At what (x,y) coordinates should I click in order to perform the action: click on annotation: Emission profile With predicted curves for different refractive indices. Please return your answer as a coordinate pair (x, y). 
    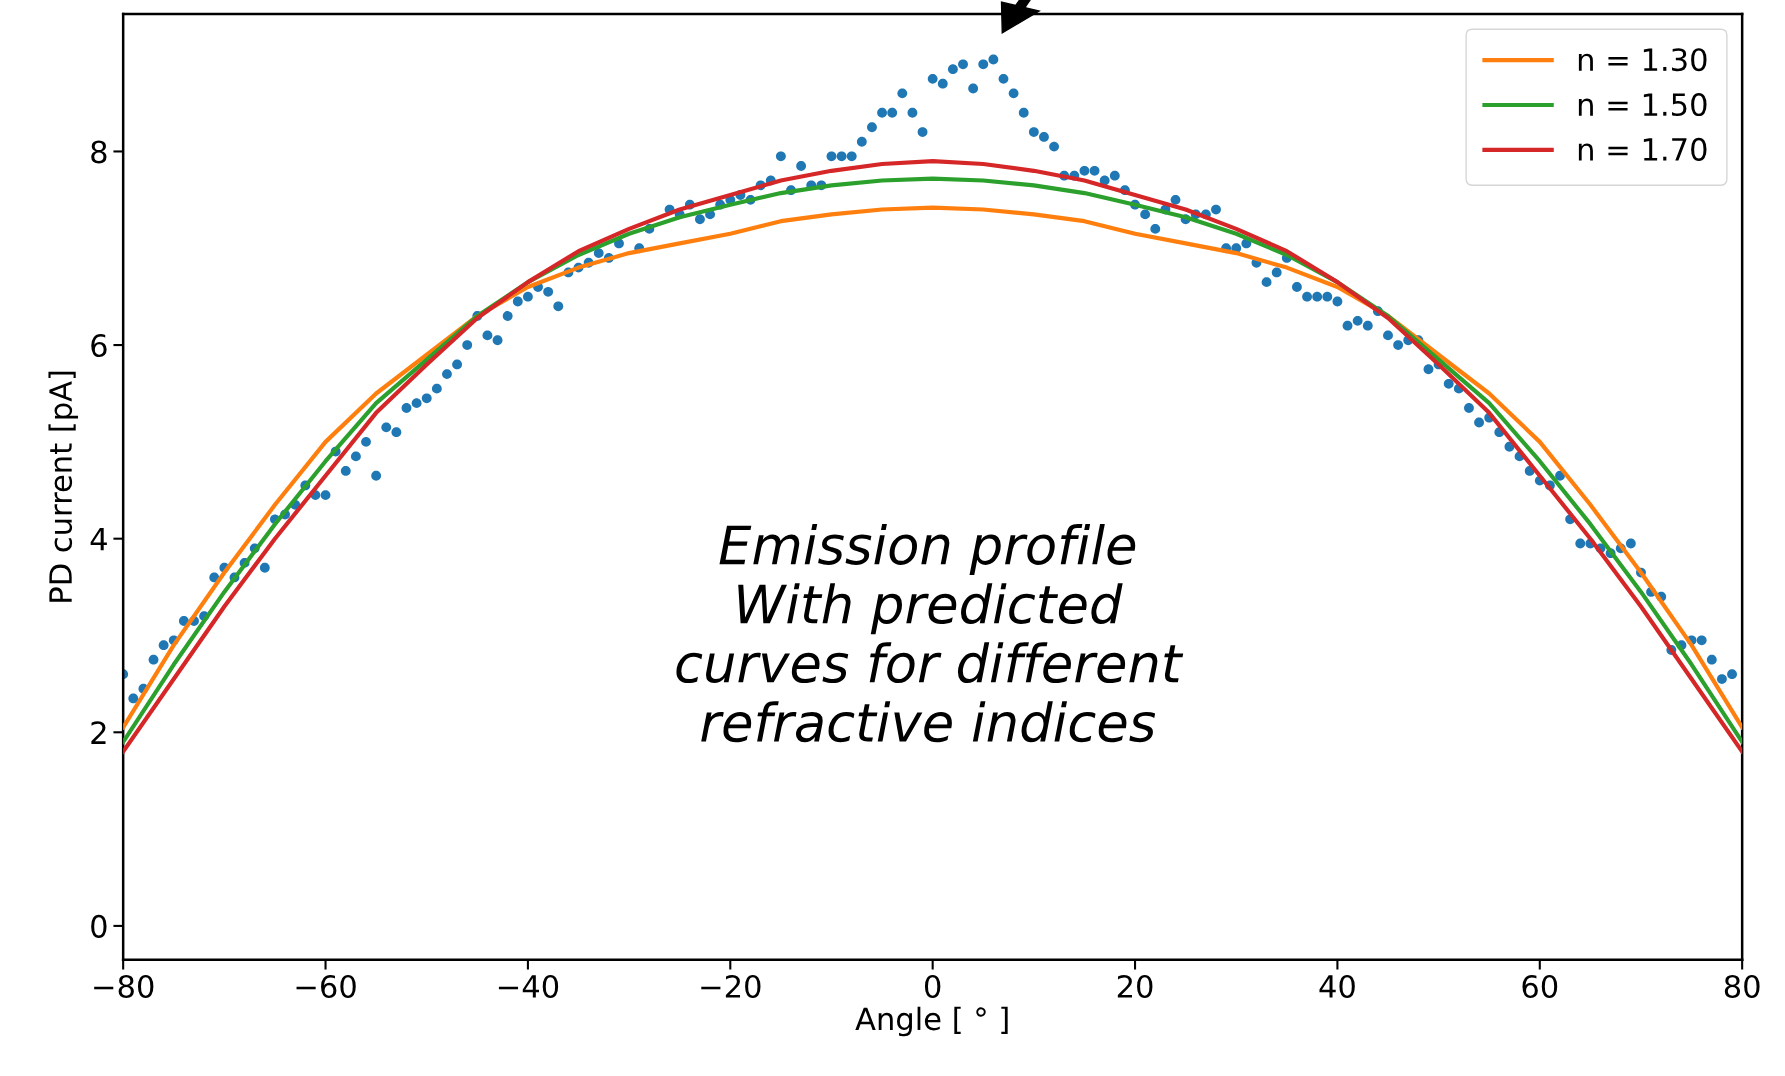
    Looking at the image, I should click on (930, 633).